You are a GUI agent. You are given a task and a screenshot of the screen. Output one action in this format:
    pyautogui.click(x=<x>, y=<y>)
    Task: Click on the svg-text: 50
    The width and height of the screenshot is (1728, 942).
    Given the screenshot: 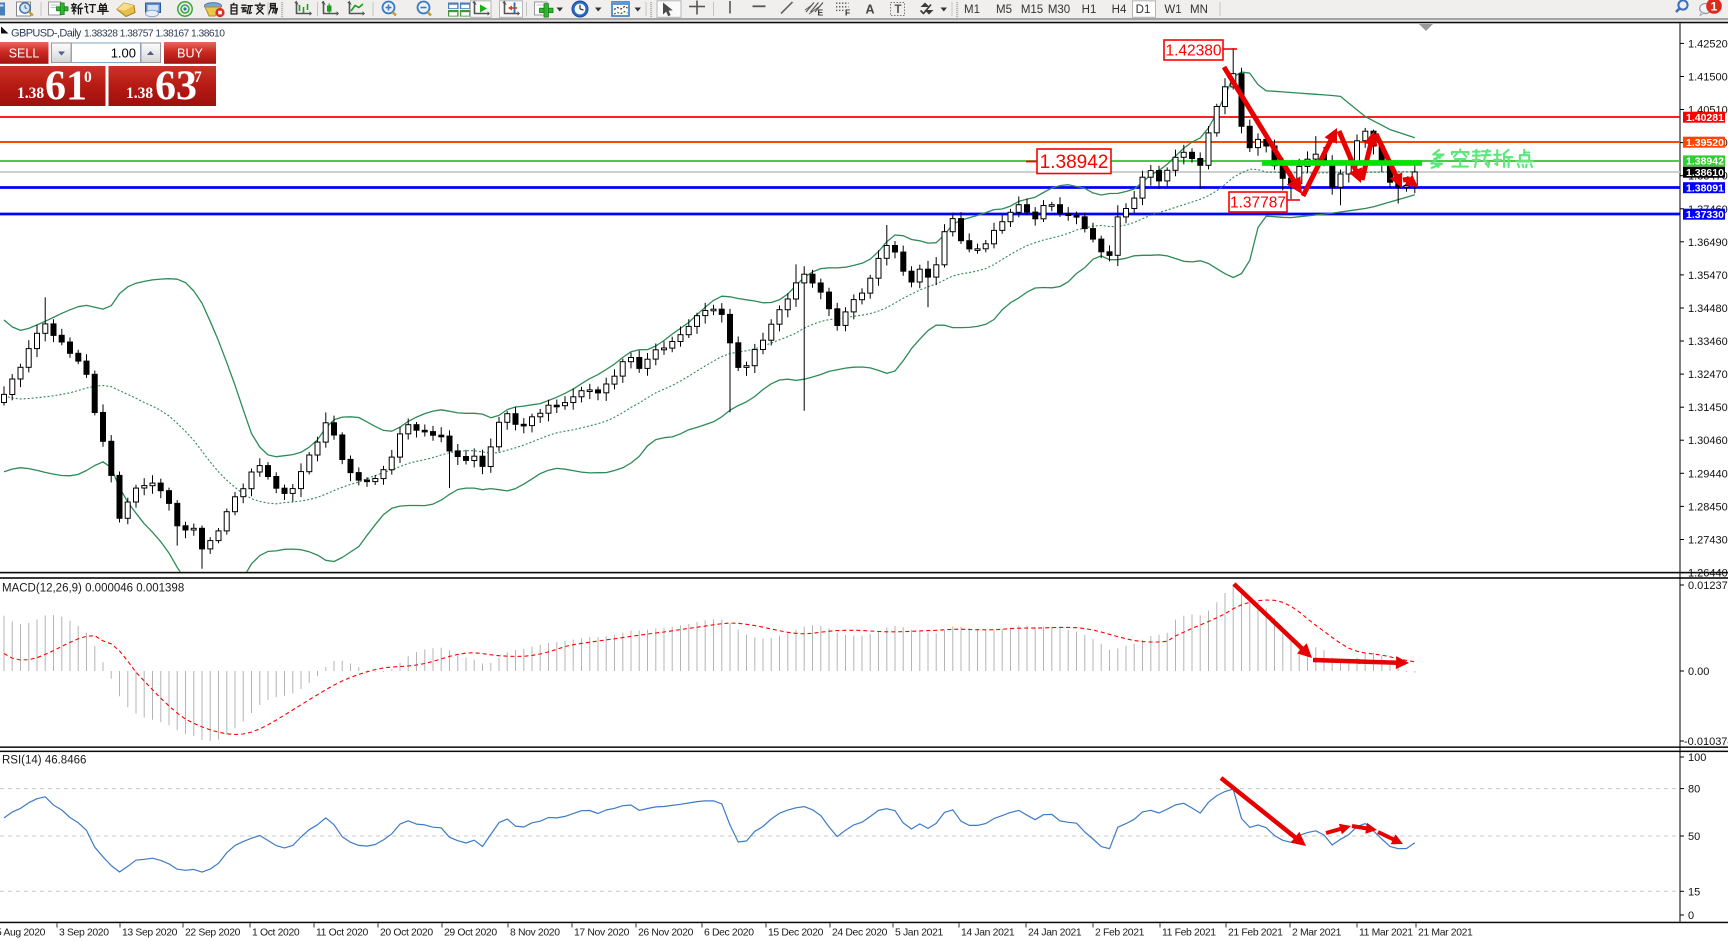 What is the action you would take?
    pyautogui.click(x=1694, y=837)
    